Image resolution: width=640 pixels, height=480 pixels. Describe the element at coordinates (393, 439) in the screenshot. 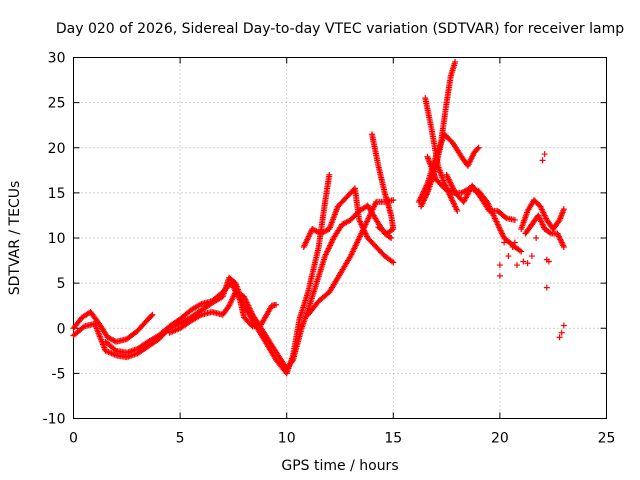

I see `x-tick-label: 15` at that location.